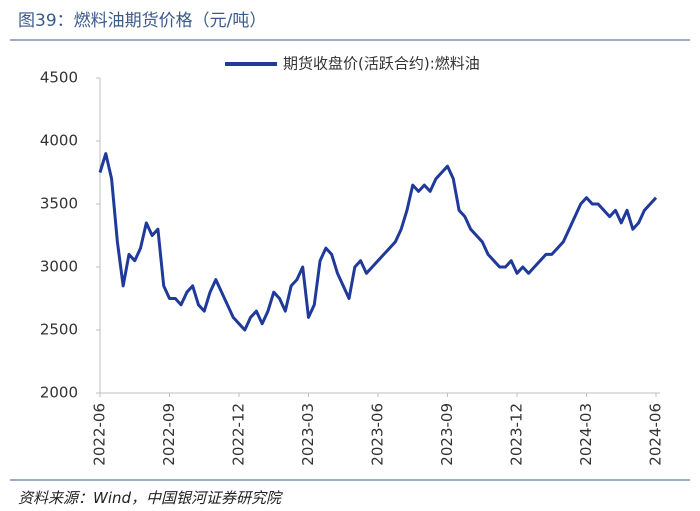 The width and height of the screenshot is (700, 511). Describe the element at coordinates (656, 434) in the screenshot. I see `x-tick-label: 2024-06` at that location.